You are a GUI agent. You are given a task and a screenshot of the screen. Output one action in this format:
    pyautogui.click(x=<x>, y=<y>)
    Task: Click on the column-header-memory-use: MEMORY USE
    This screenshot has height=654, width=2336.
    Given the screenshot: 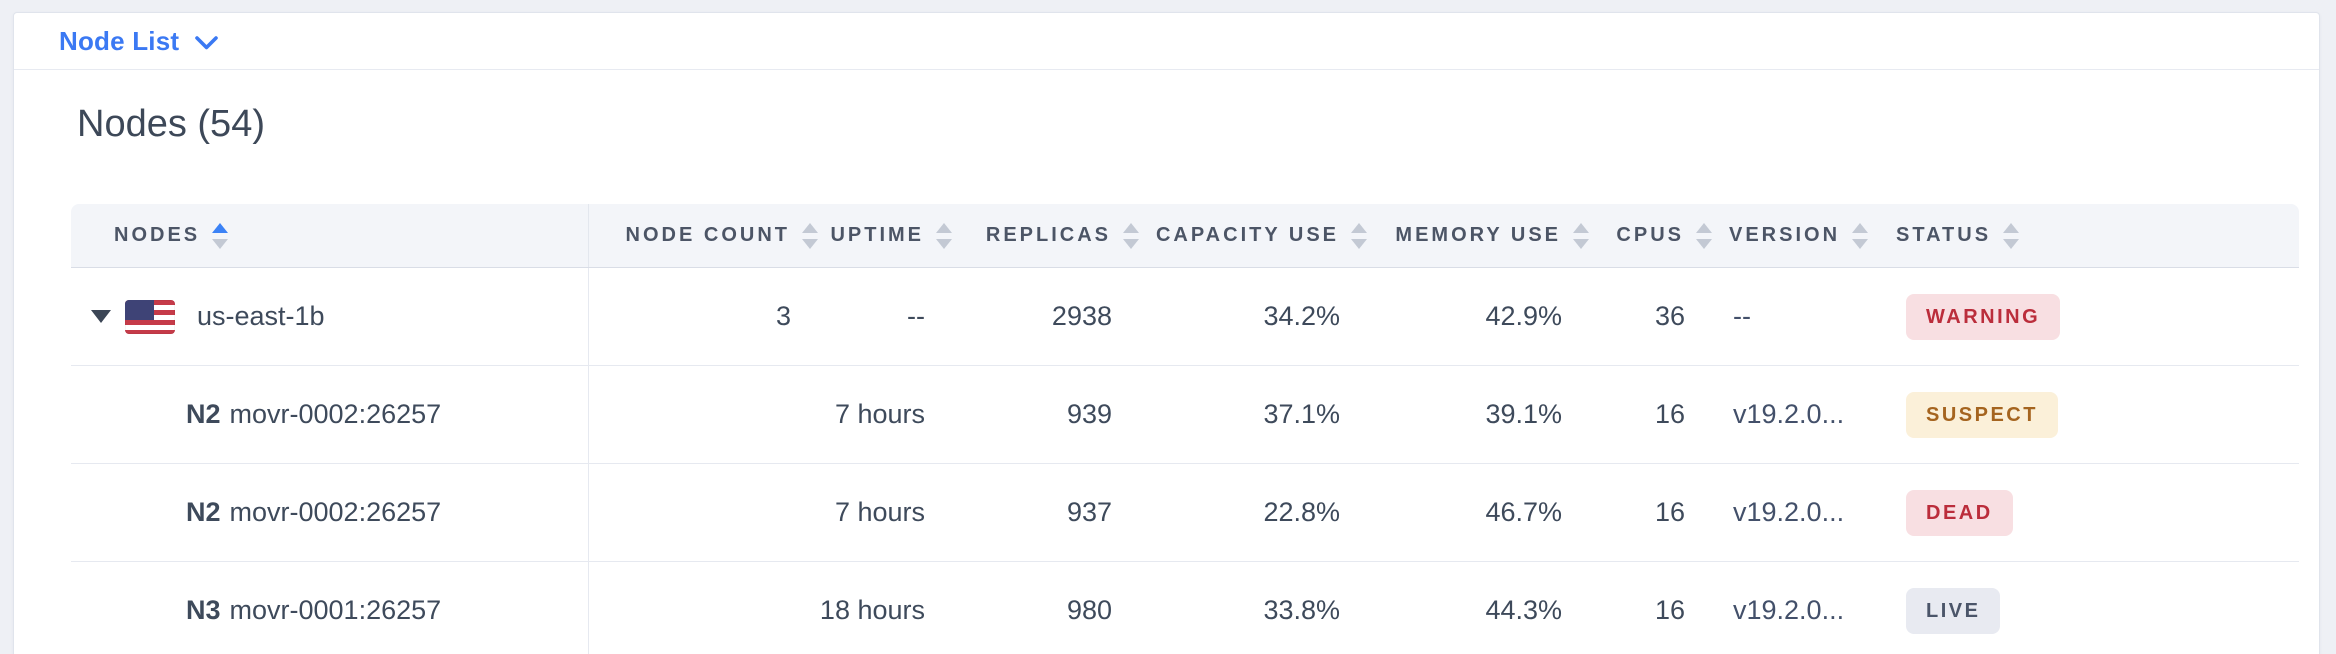 What is the action you would take?
    pyautogui.click(x=1479, y=235)
    